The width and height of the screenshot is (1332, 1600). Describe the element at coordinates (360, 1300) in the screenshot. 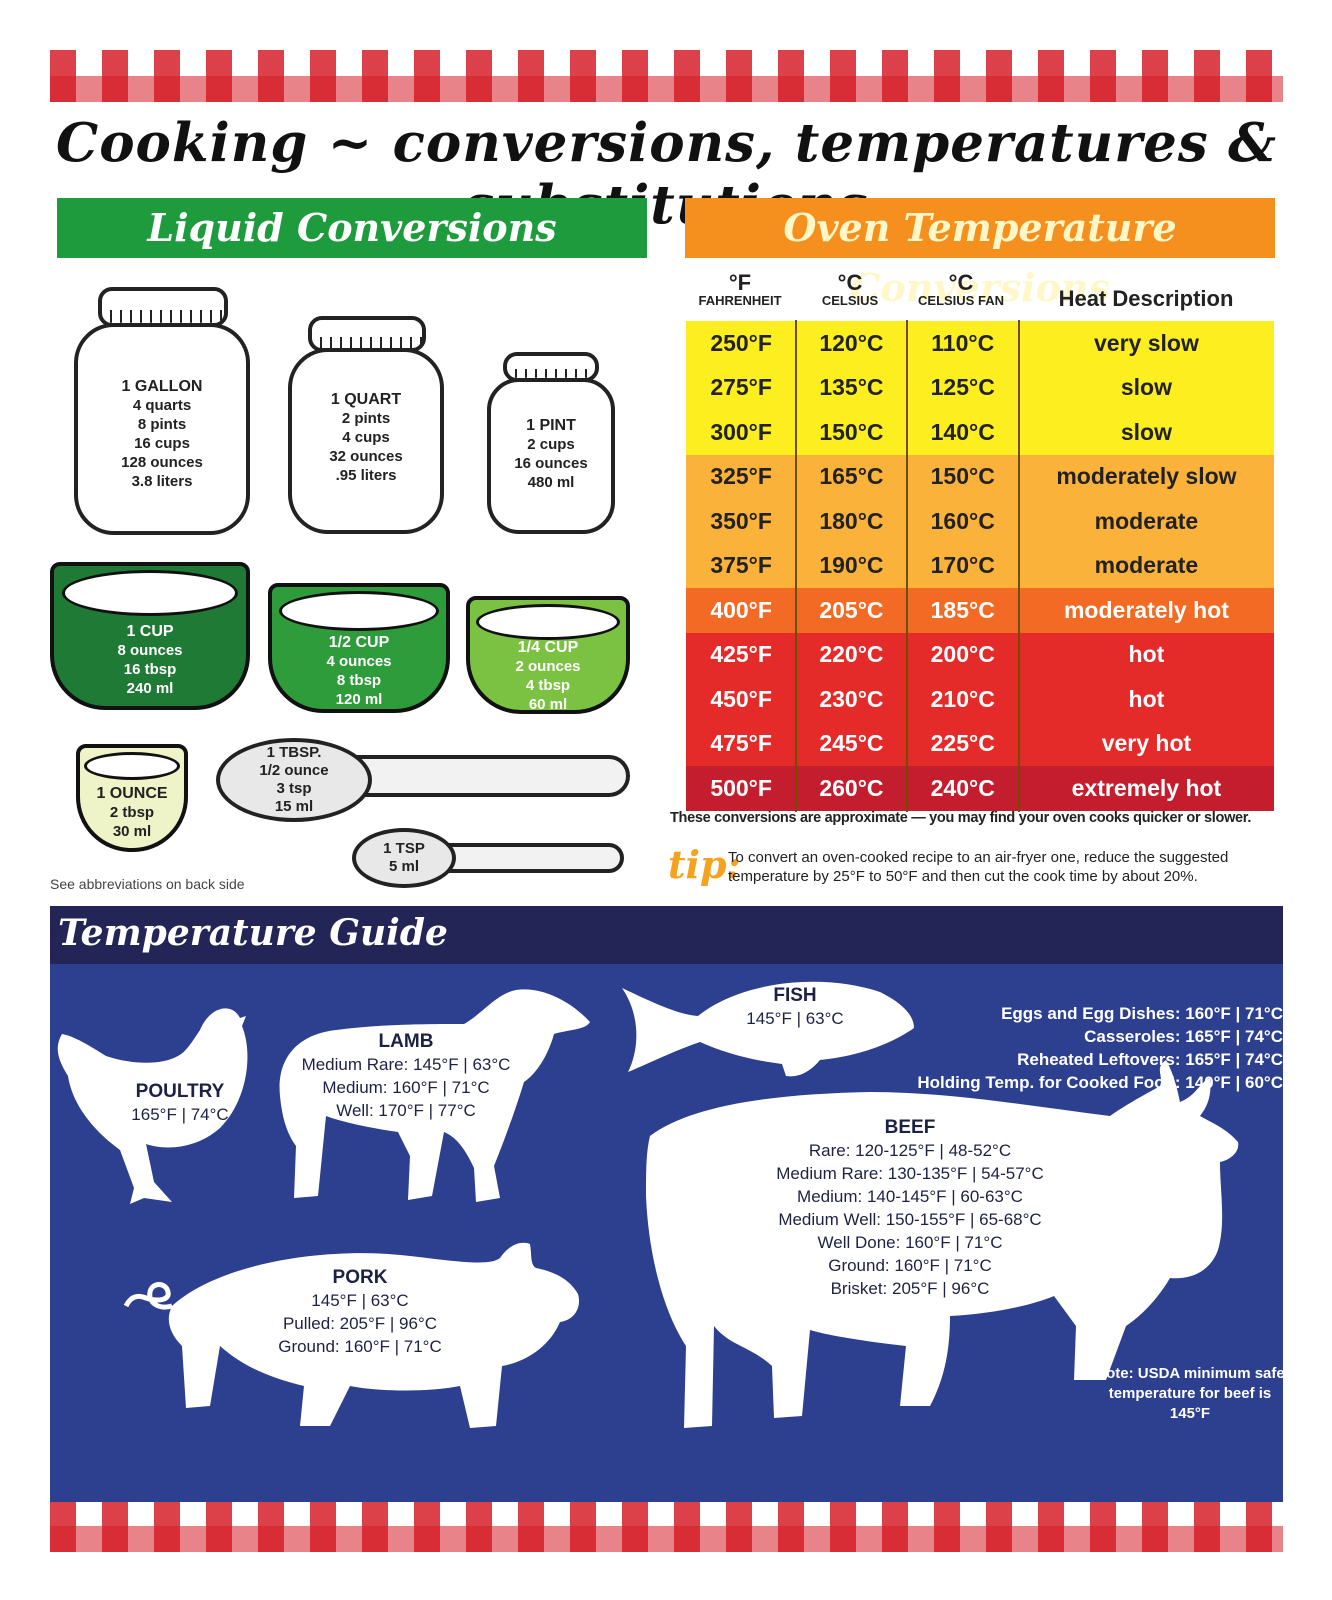

I see `pork-line: 145°F | 63°C` at that location.